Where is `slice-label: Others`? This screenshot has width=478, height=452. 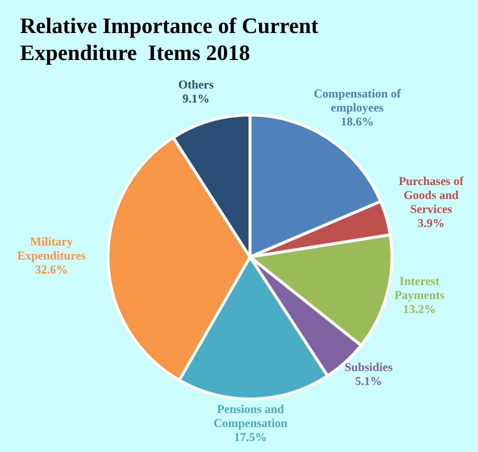 slice-label: Others is located at coordinates (196, 84).